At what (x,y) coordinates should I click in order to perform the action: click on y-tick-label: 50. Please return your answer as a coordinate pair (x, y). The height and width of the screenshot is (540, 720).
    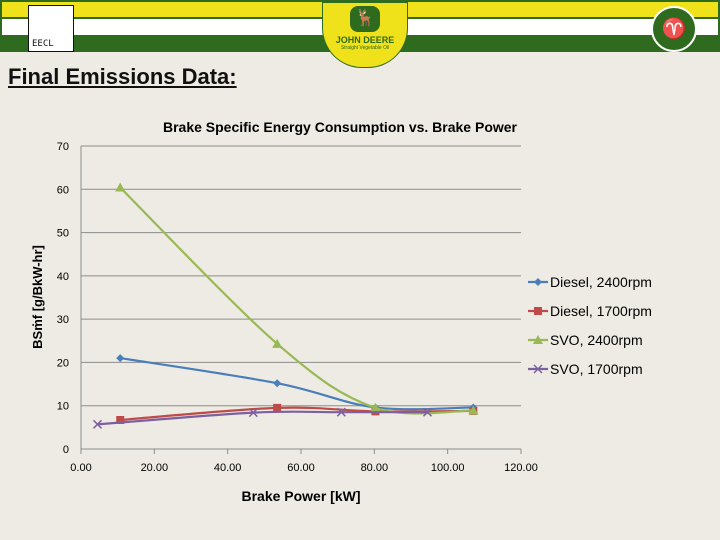
    Looking at the image, I should click on (63, 234).